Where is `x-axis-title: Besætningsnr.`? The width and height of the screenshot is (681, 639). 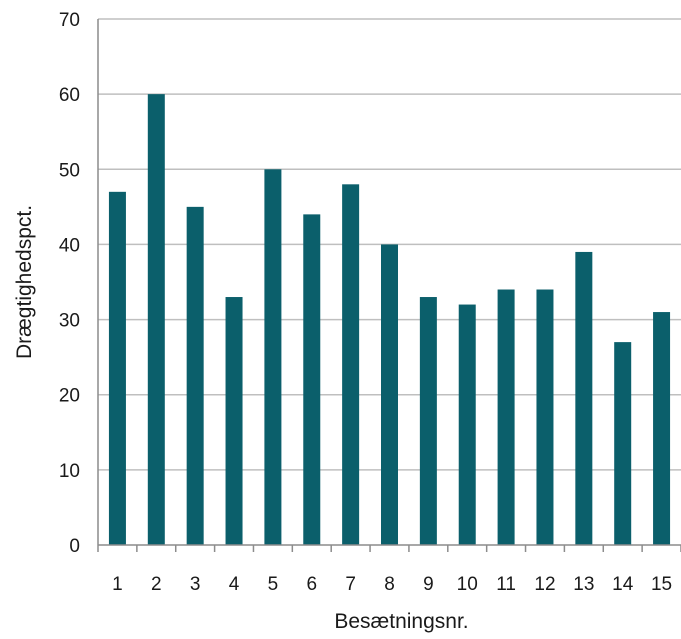 x-axis-title: Besætningsnr. is located at coordinates (401, 621).